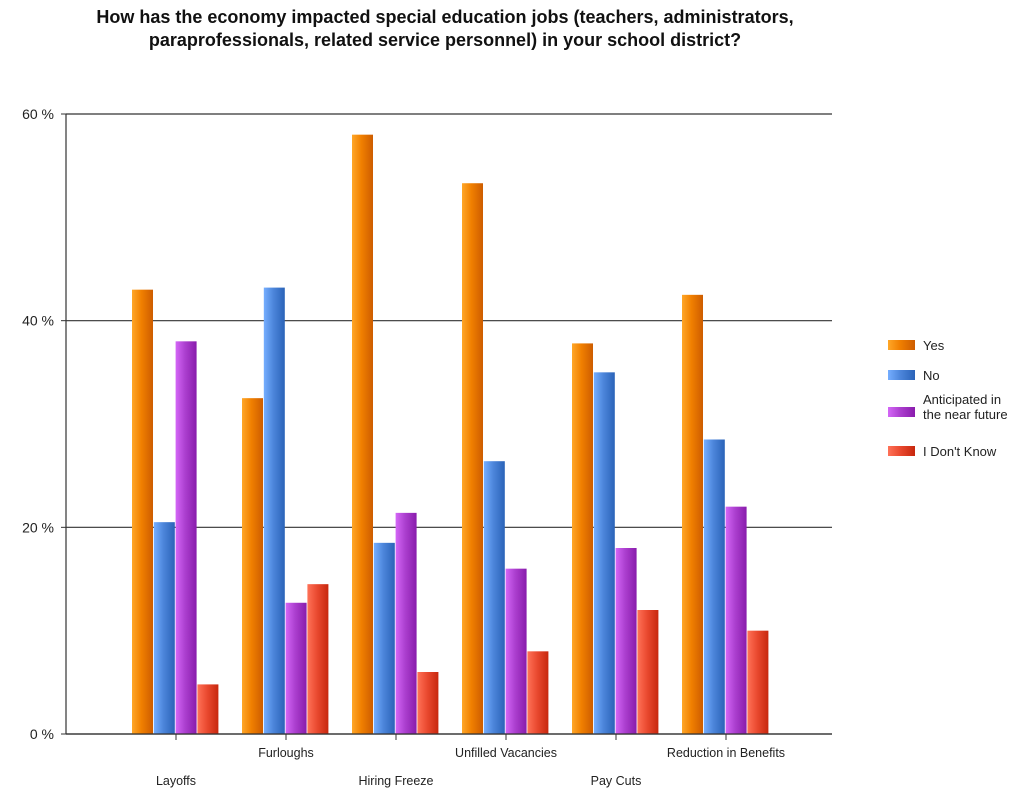  I want to click on bar-no-furloughs, so click(274, 510).